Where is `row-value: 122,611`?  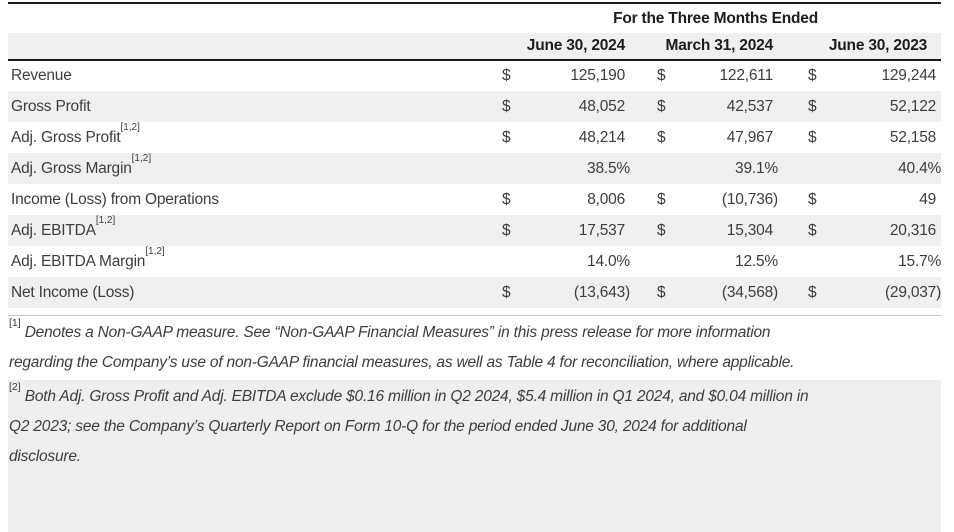
row-value: 122,611 is located at coordinates (746, 75).